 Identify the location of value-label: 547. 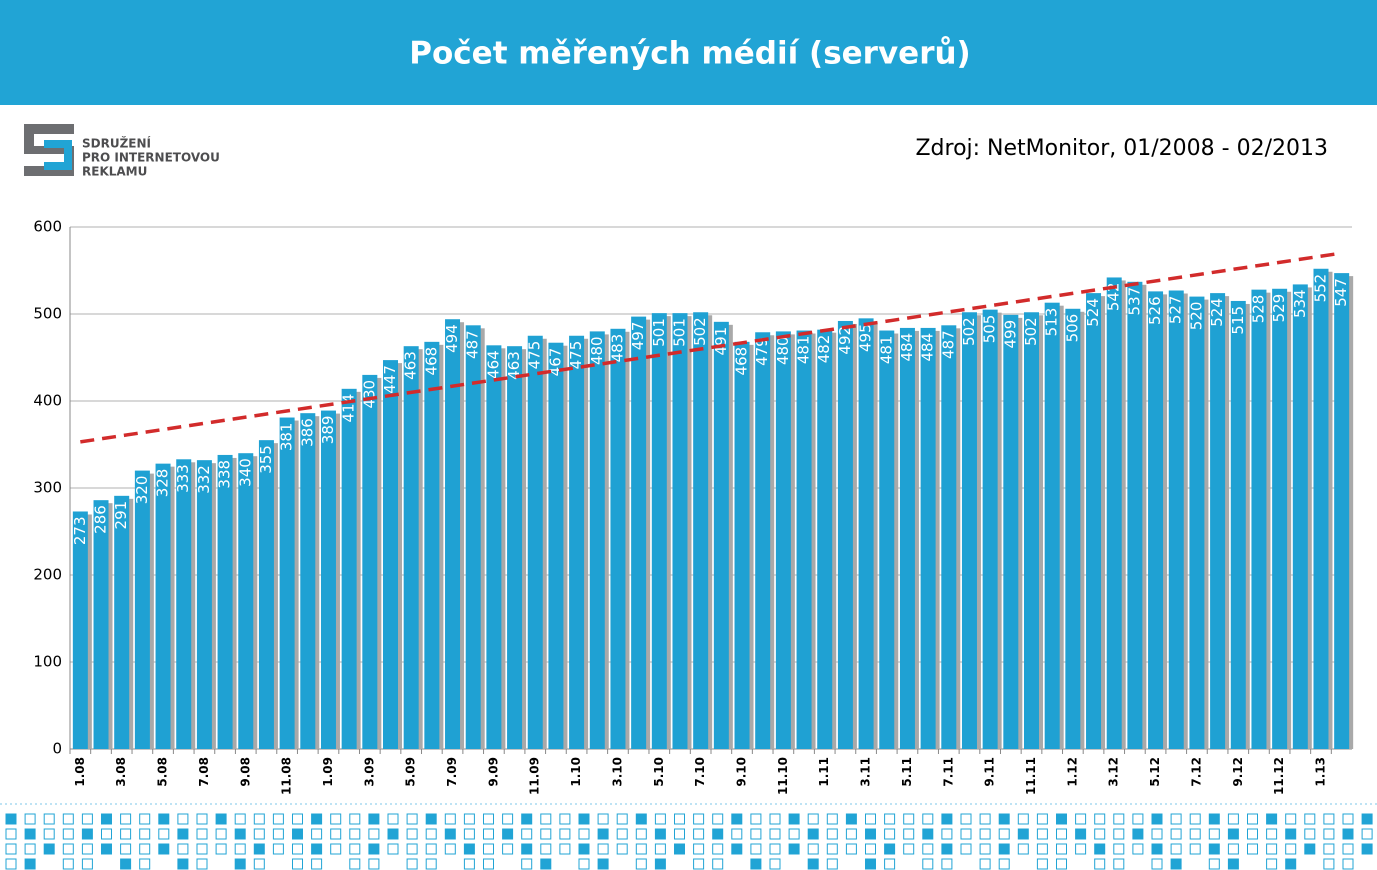
(1341, 292).